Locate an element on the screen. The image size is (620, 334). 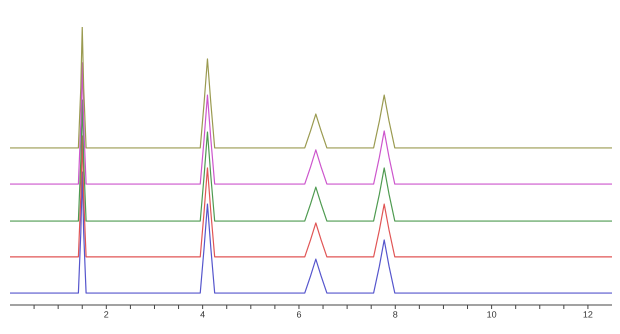
x-tick-label: 10 is located at coordinates (491, 314).